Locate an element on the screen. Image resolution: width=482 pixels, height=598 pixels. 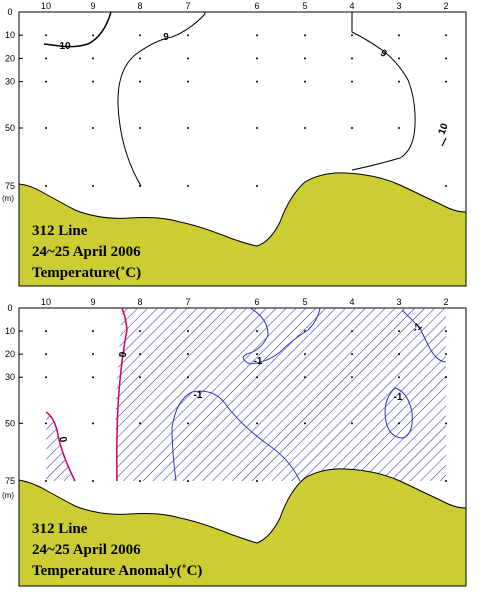
contour-10-right is located at coordinates (444, 142).